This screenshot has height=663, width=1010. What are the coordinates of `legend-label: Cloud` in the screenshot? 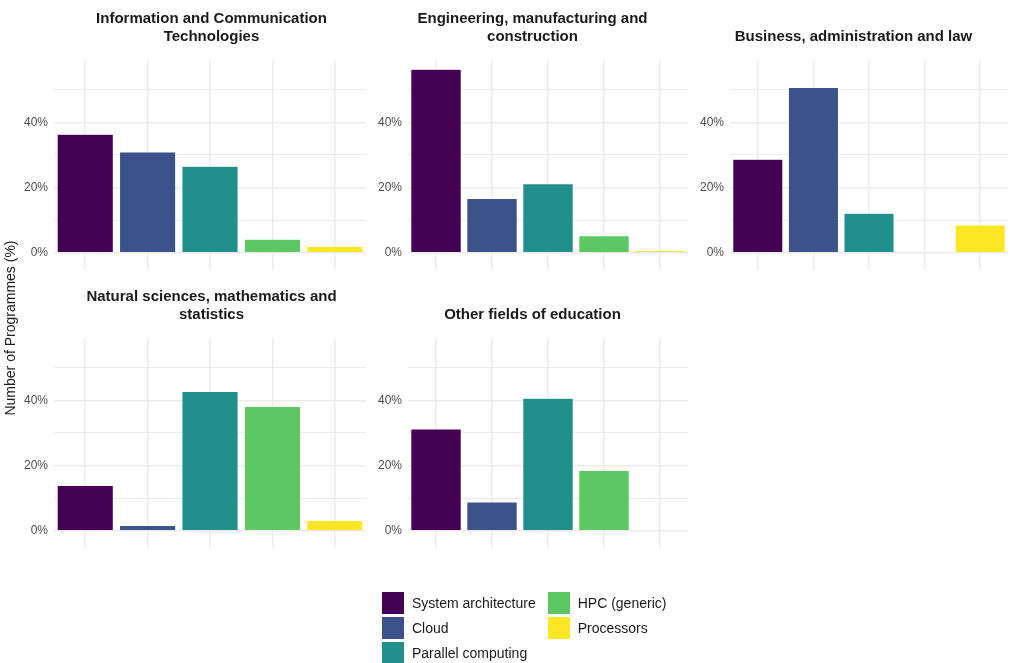 It's located at (430, 627).